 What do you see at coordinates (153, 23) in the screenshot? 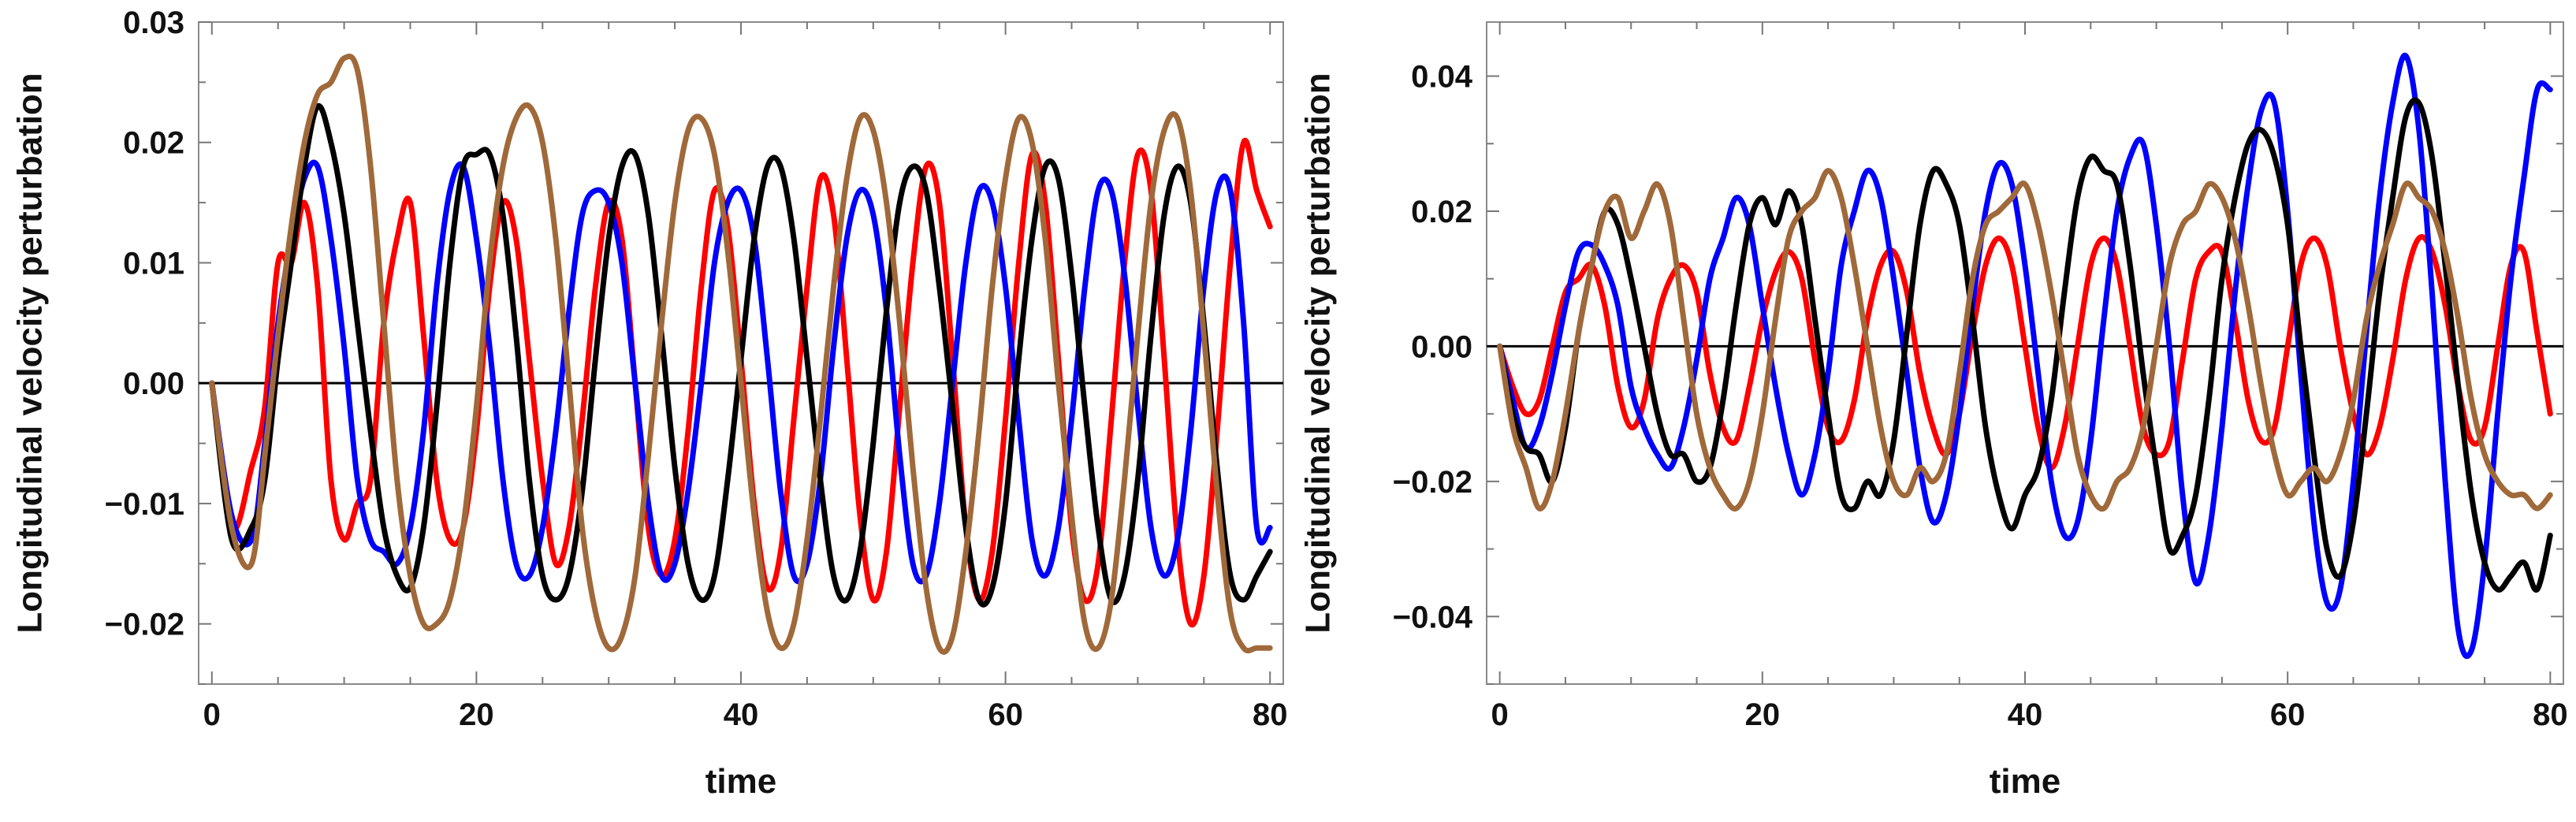
I see `y-tick-label: 0.03` at bounding box center [153, 23].